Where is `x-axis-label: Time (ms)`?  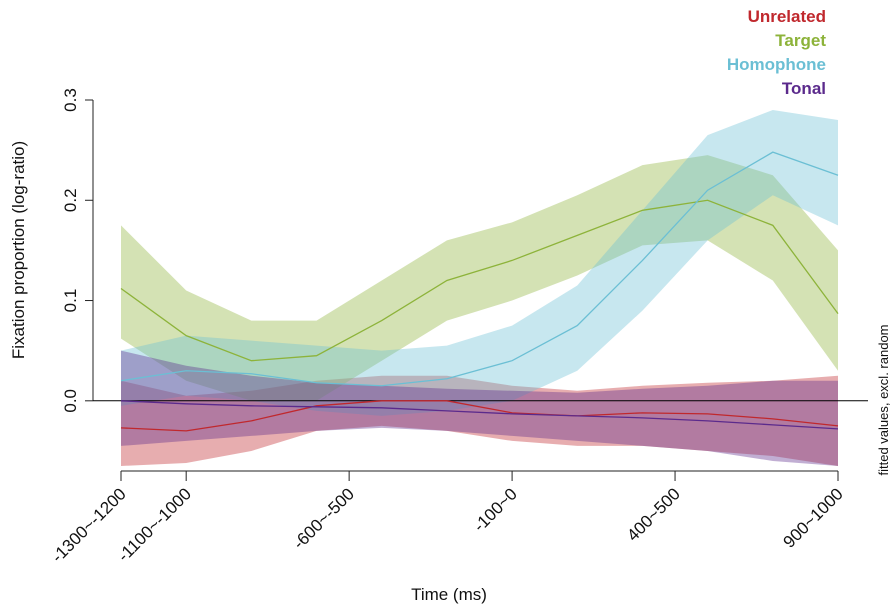
x-axis-label: Time (ms) is located at coordinates (449, 594).